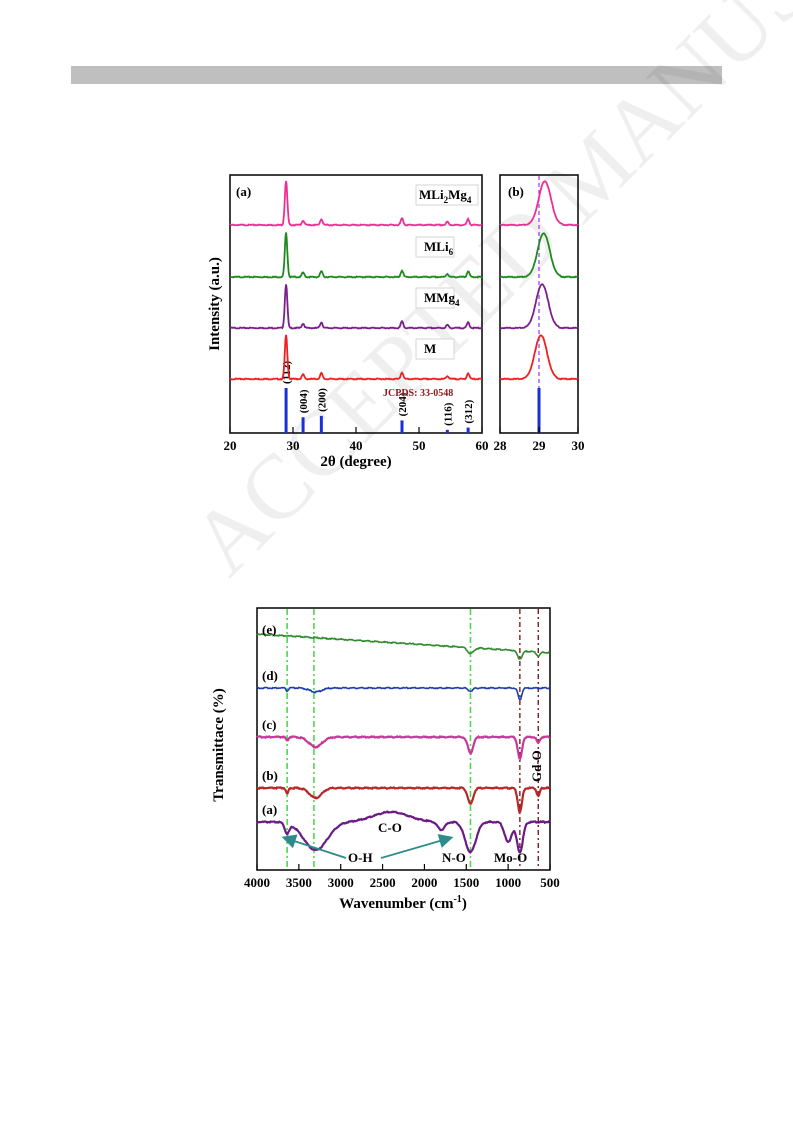  Describe the element at coordinates (508, 882) in the screenshot. I see `ftir-x-tick-label: 1000` at that location.